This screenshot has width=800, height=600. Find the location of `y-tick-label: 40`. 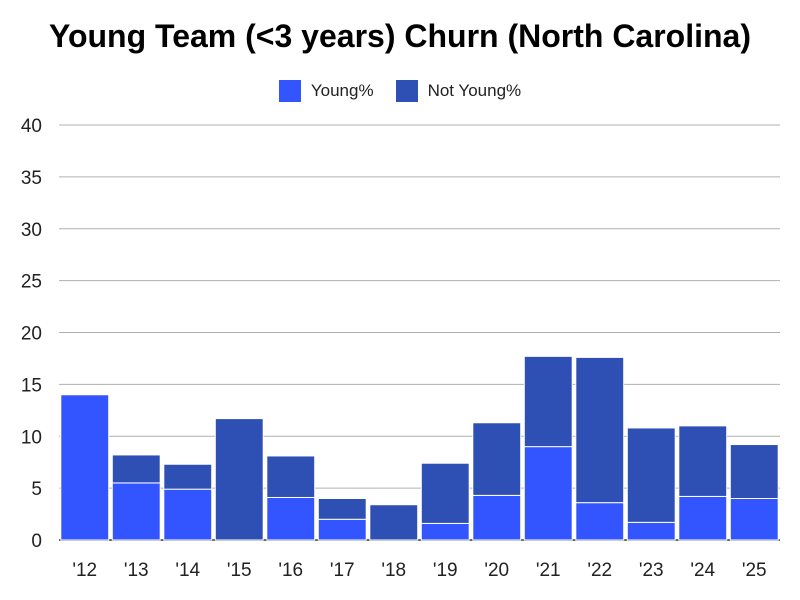

y-tick-label: 40 is located at coordinates (31, 126).